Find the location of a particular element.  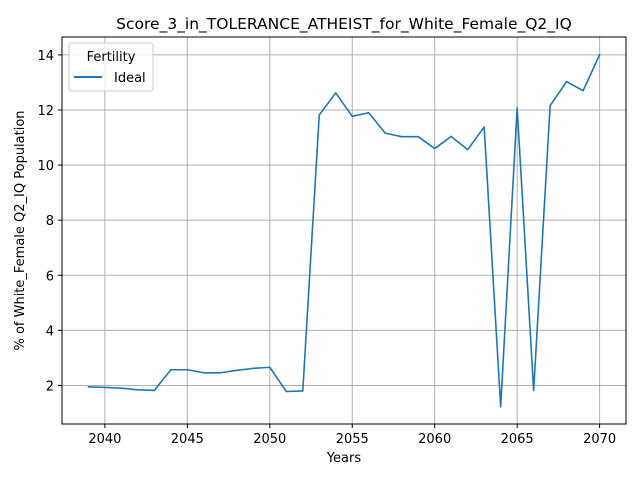

x-axis: 2040 2045 2050 2055 2060 2065 2070 is located at coordinates (352, 435).